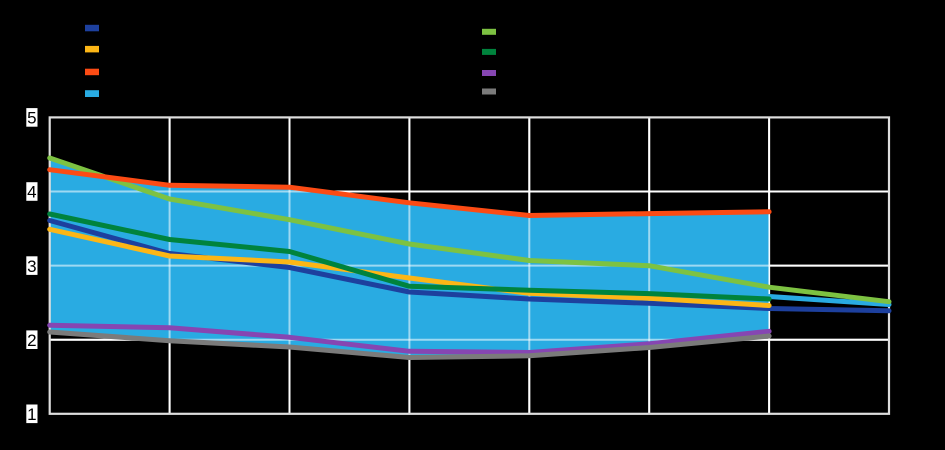 This screenshot has width=945, height=450. Describe the element at coordinates (31, 118) in the screenshot. I see `svg-text: 5` at that location.